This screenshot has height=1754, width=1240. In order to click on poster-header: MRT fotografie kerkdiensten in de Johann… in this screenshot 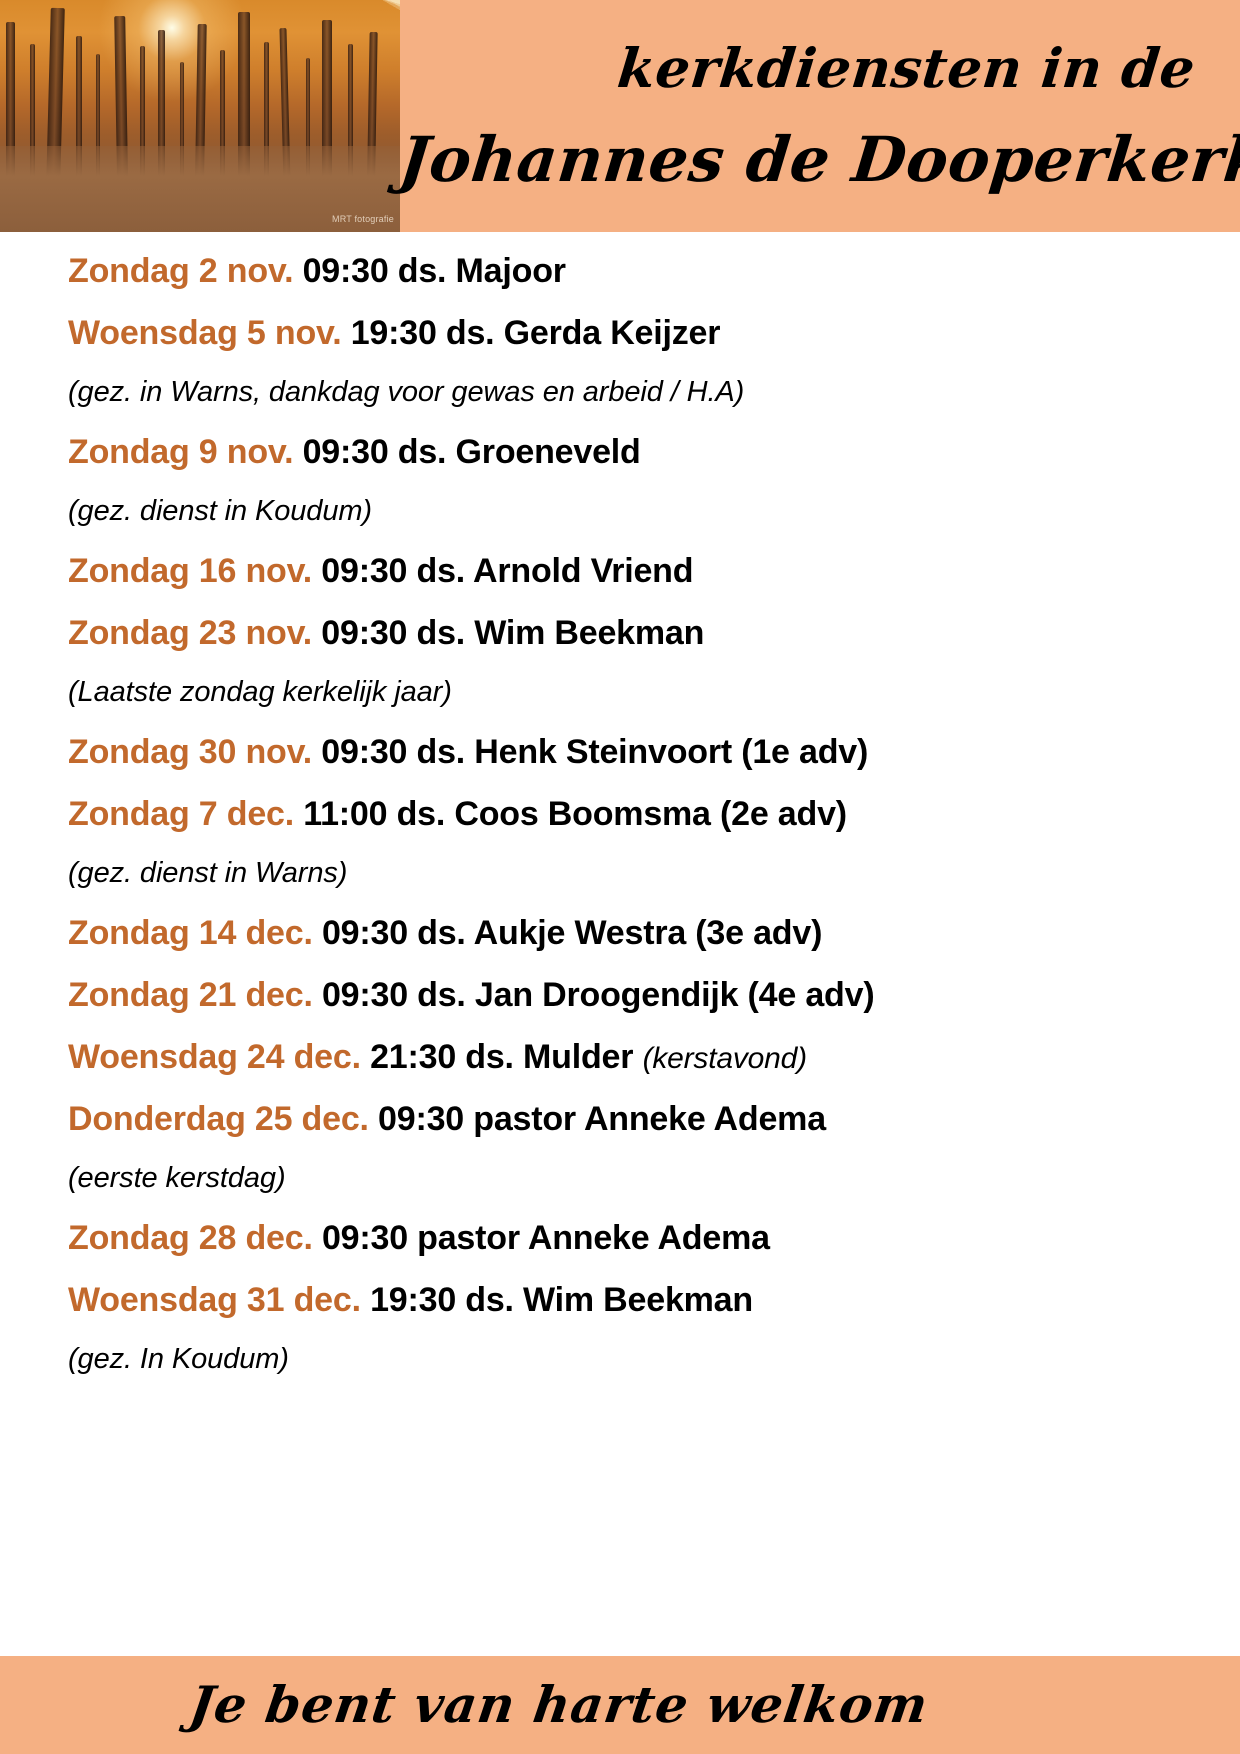, I will do `click(620, 116)`.